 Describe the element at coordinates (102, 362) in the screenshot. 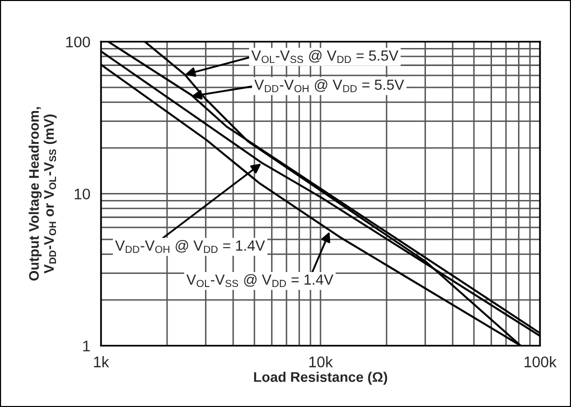

I see `x-tick-label: 1k` at that location.